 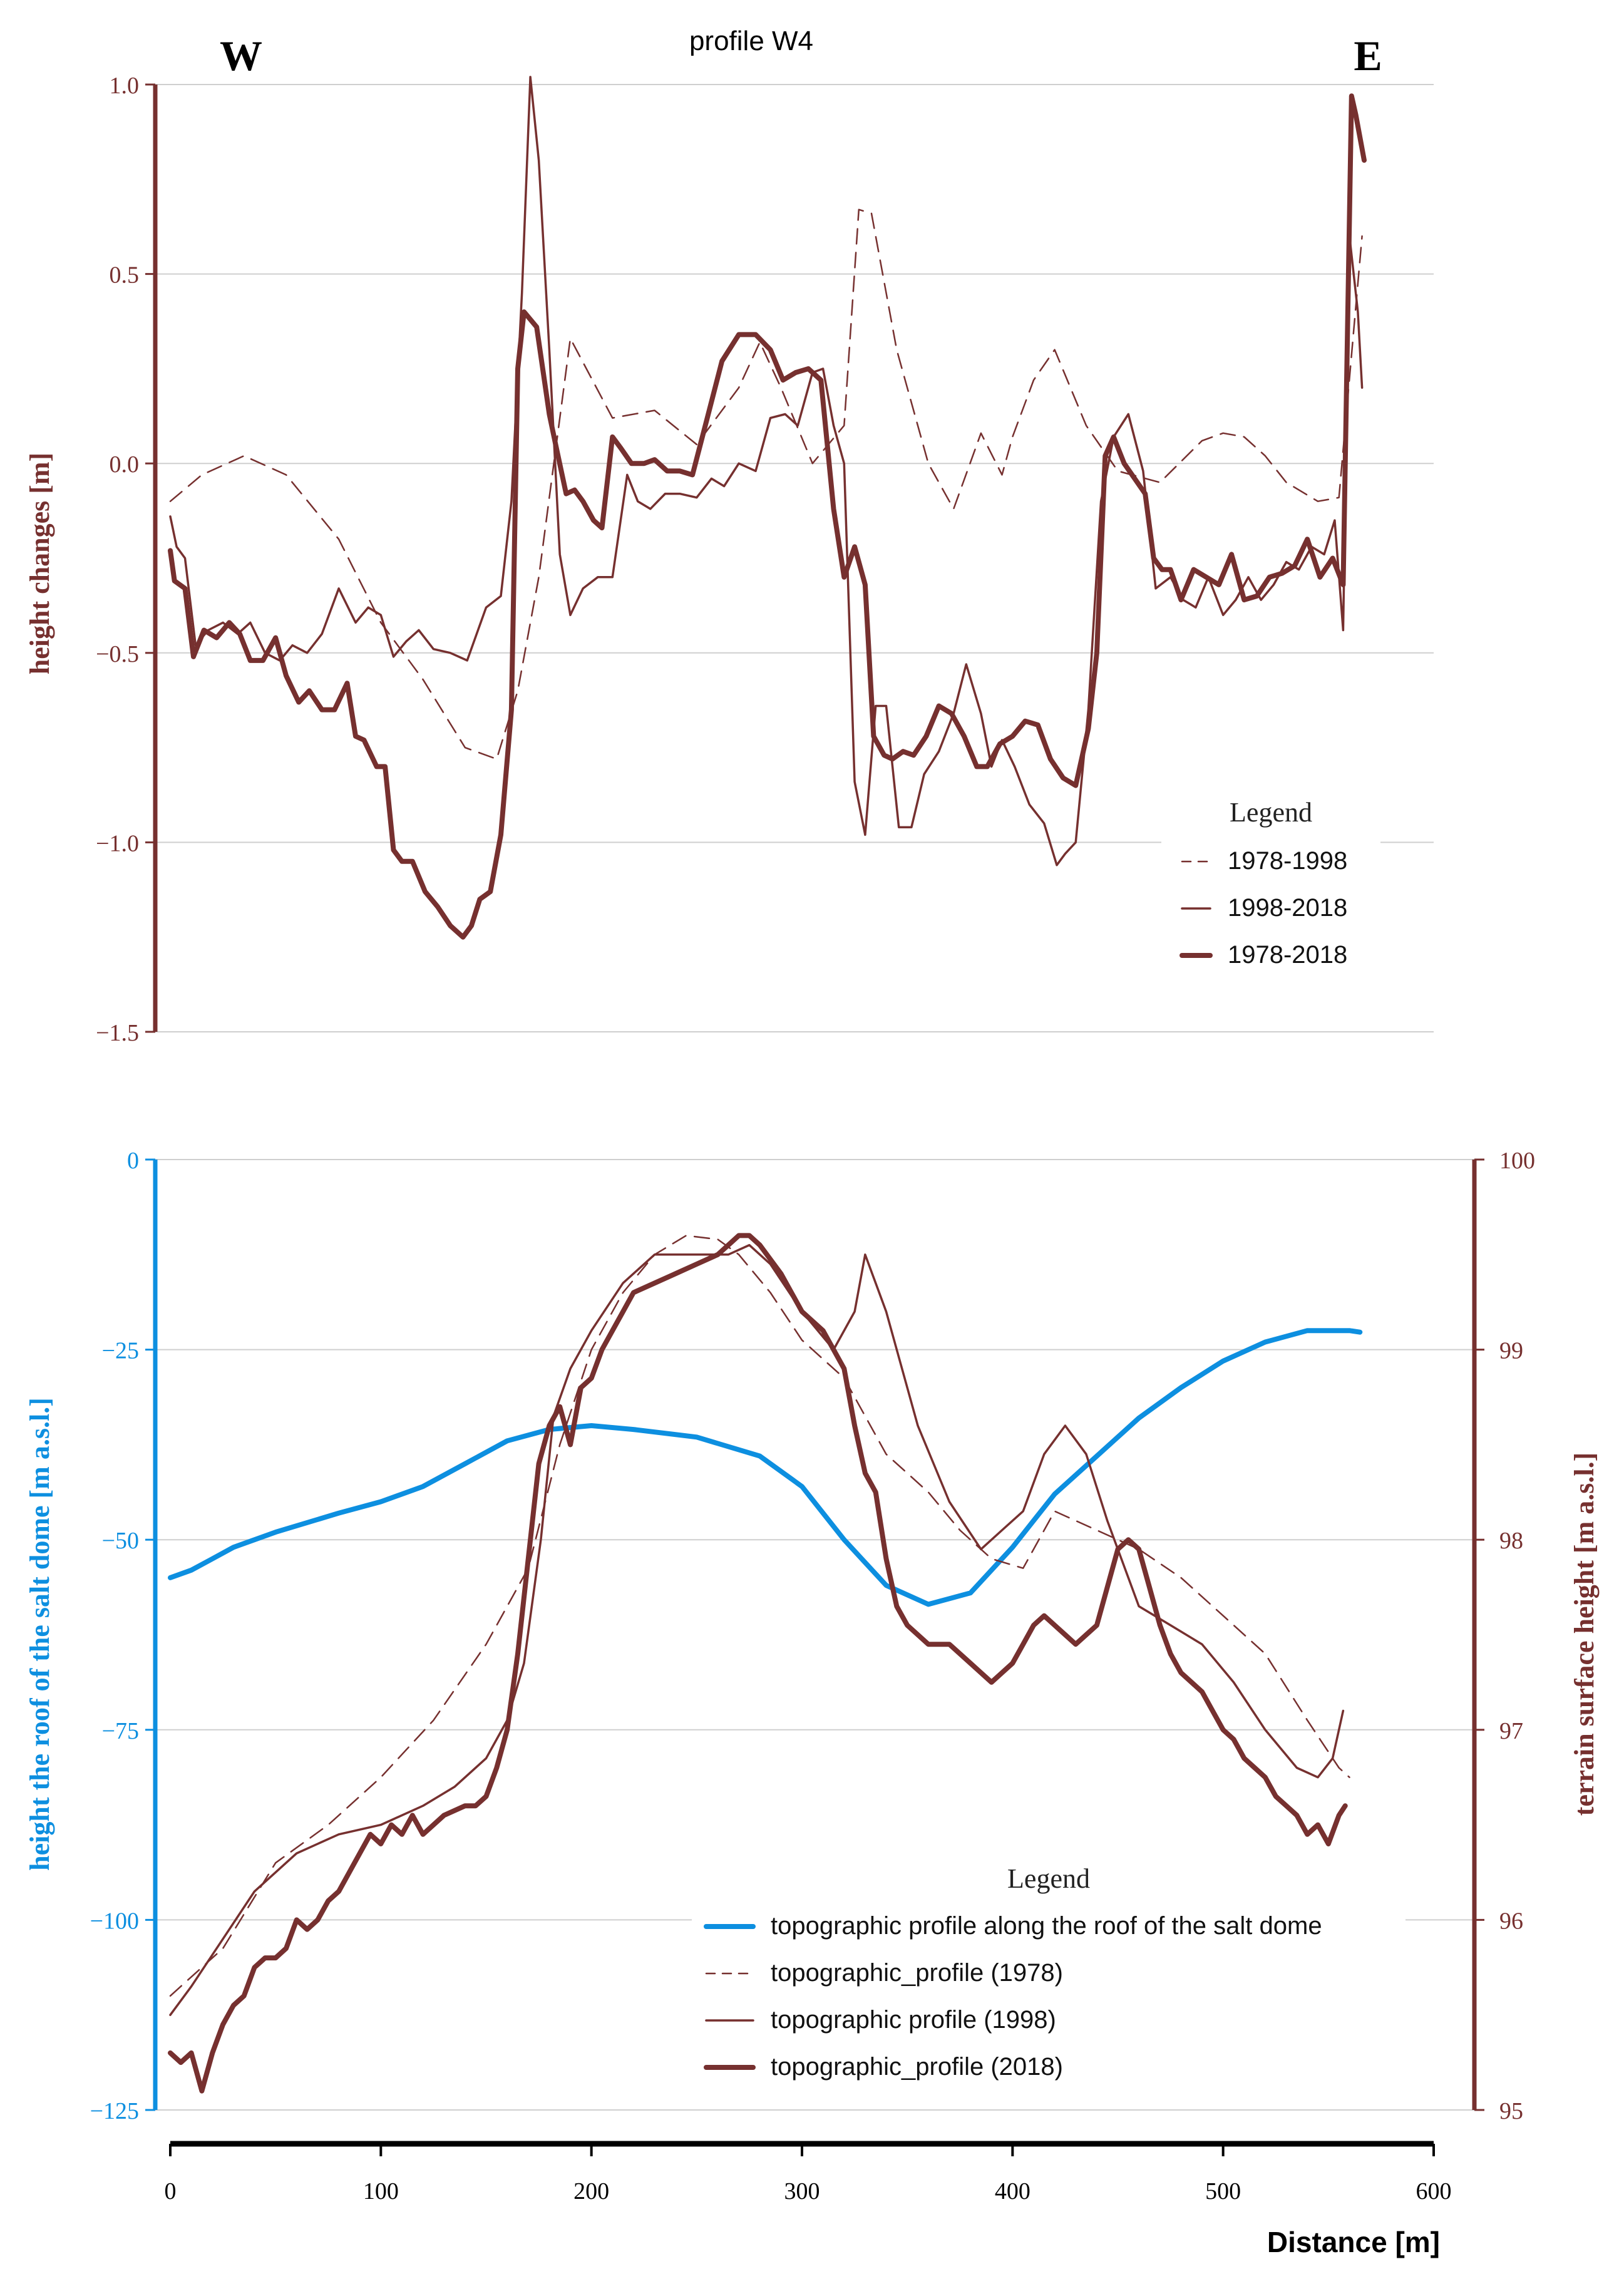 What do you see at coordinates (1353, 2242) in the screenshot?
I see `x-axis-label: Distance [m]` at bounding box center [1353, 2242].